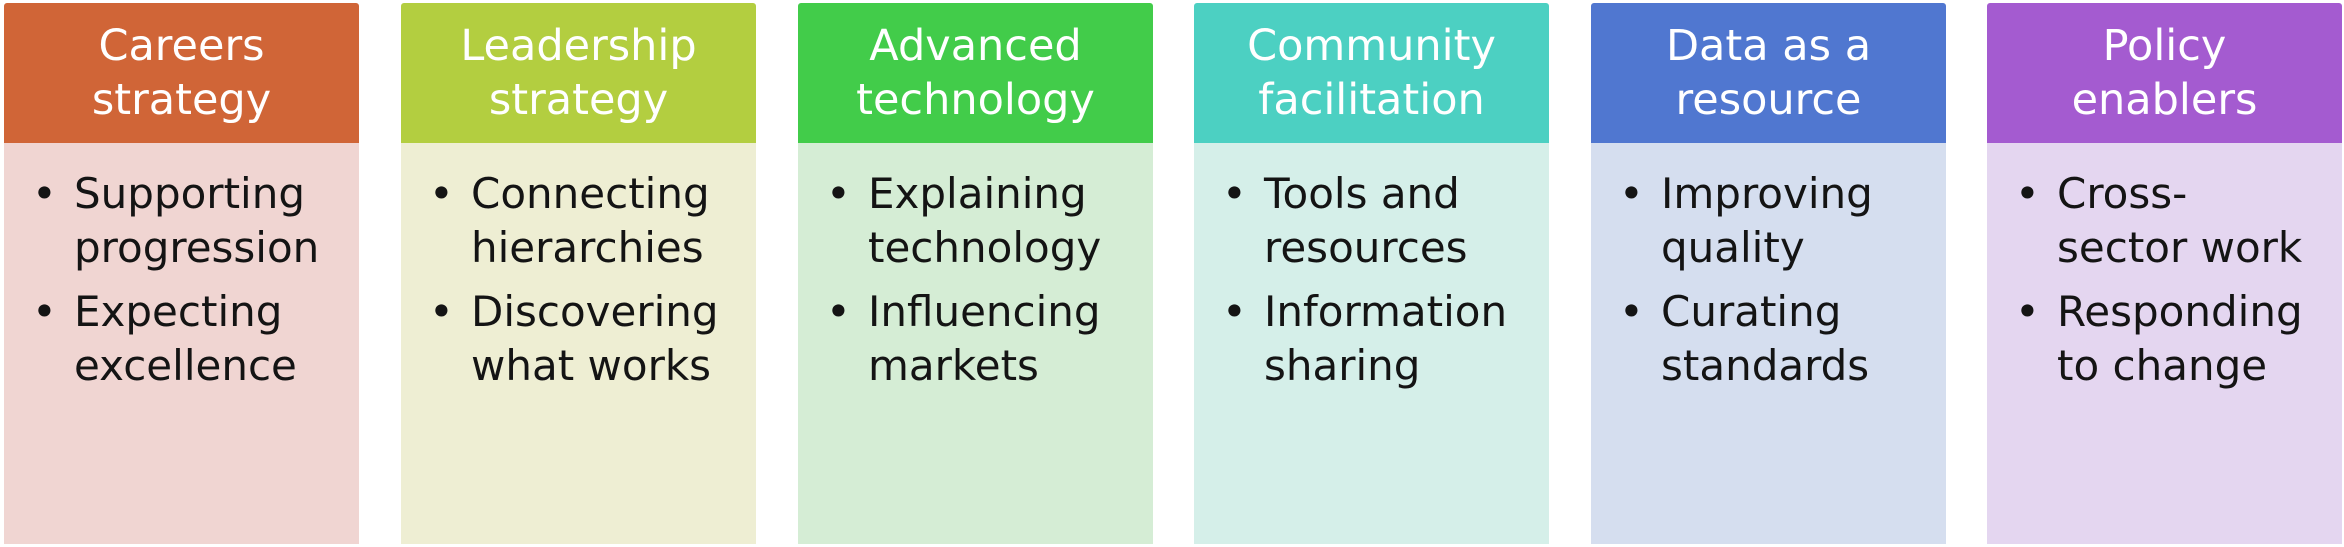 The image size is (2344, 547). What do you see at coordinates (2164, 46) in the screenshot?
I see `column-title-line: Policy` at bounding box center [2164, 46].